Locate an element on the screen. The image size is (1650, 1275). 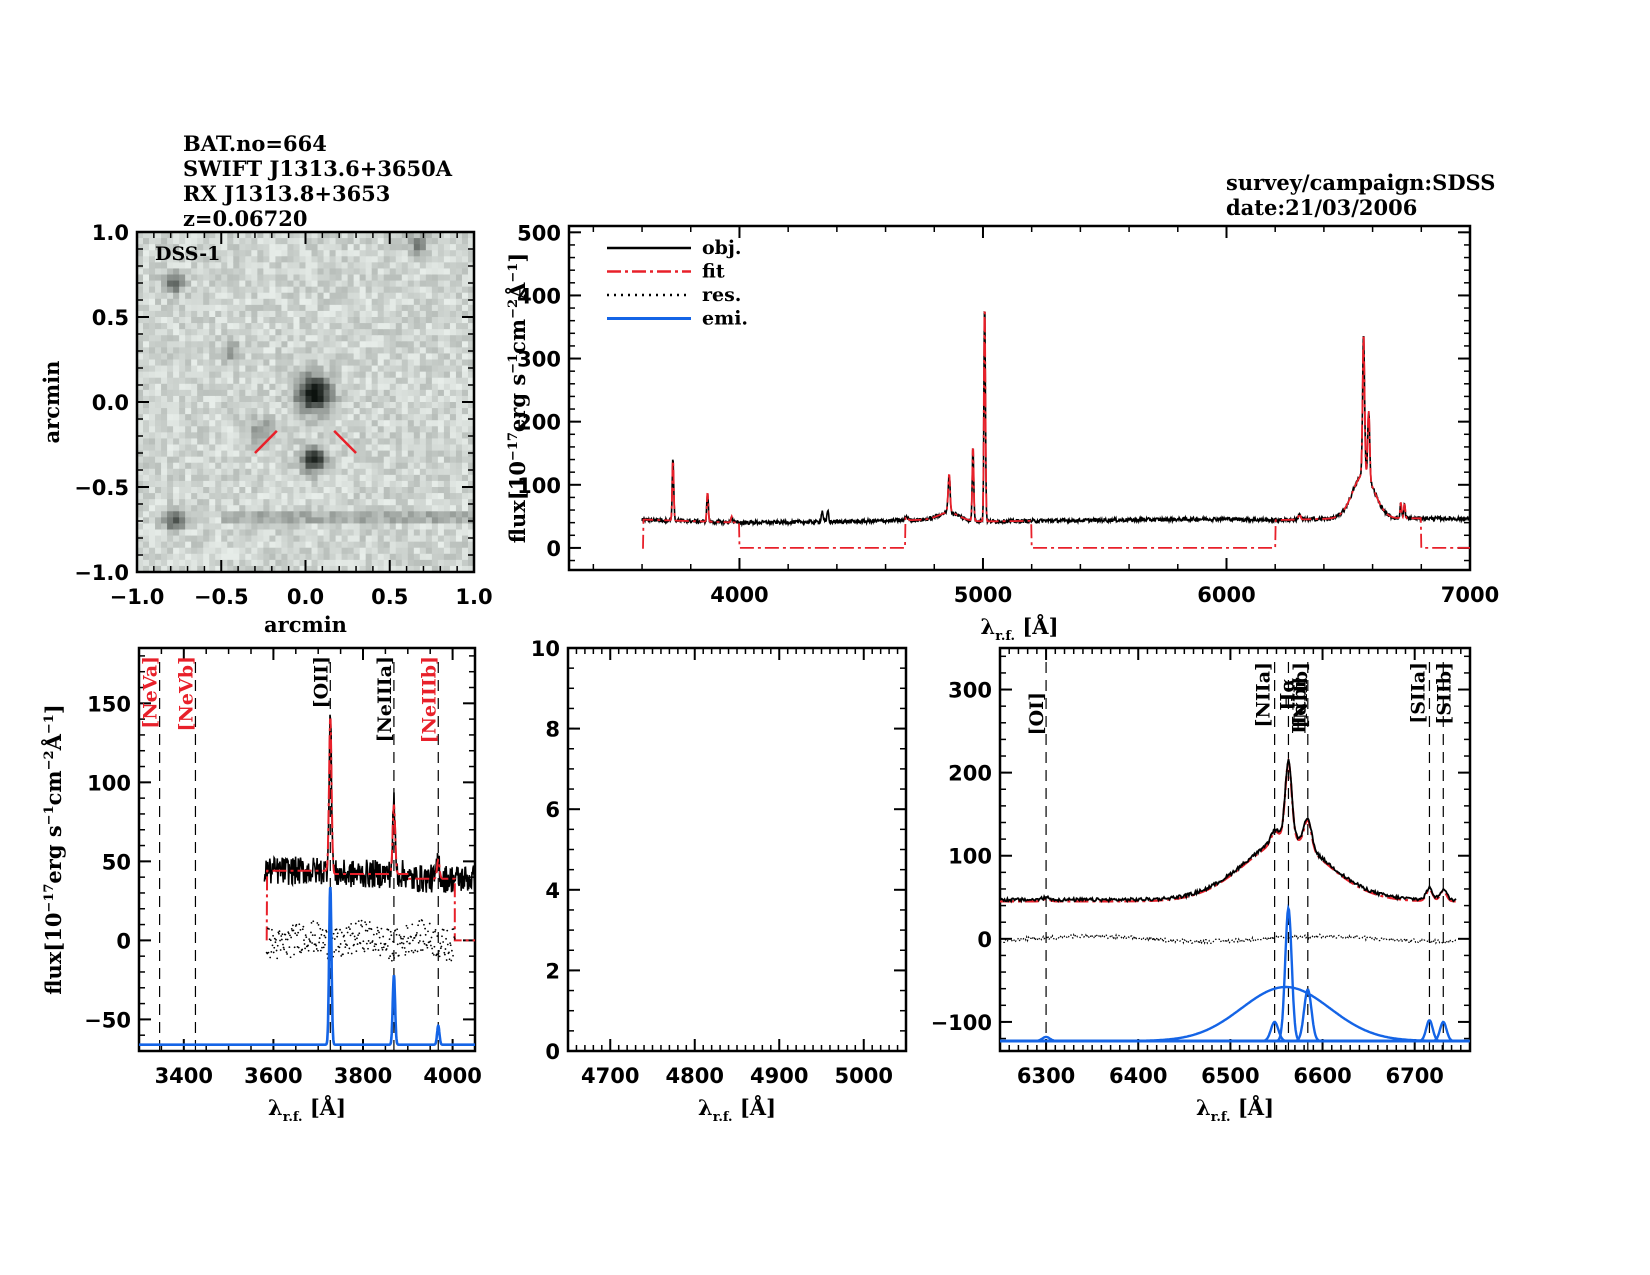
emission-line-model is located at coordinates (307, 966).